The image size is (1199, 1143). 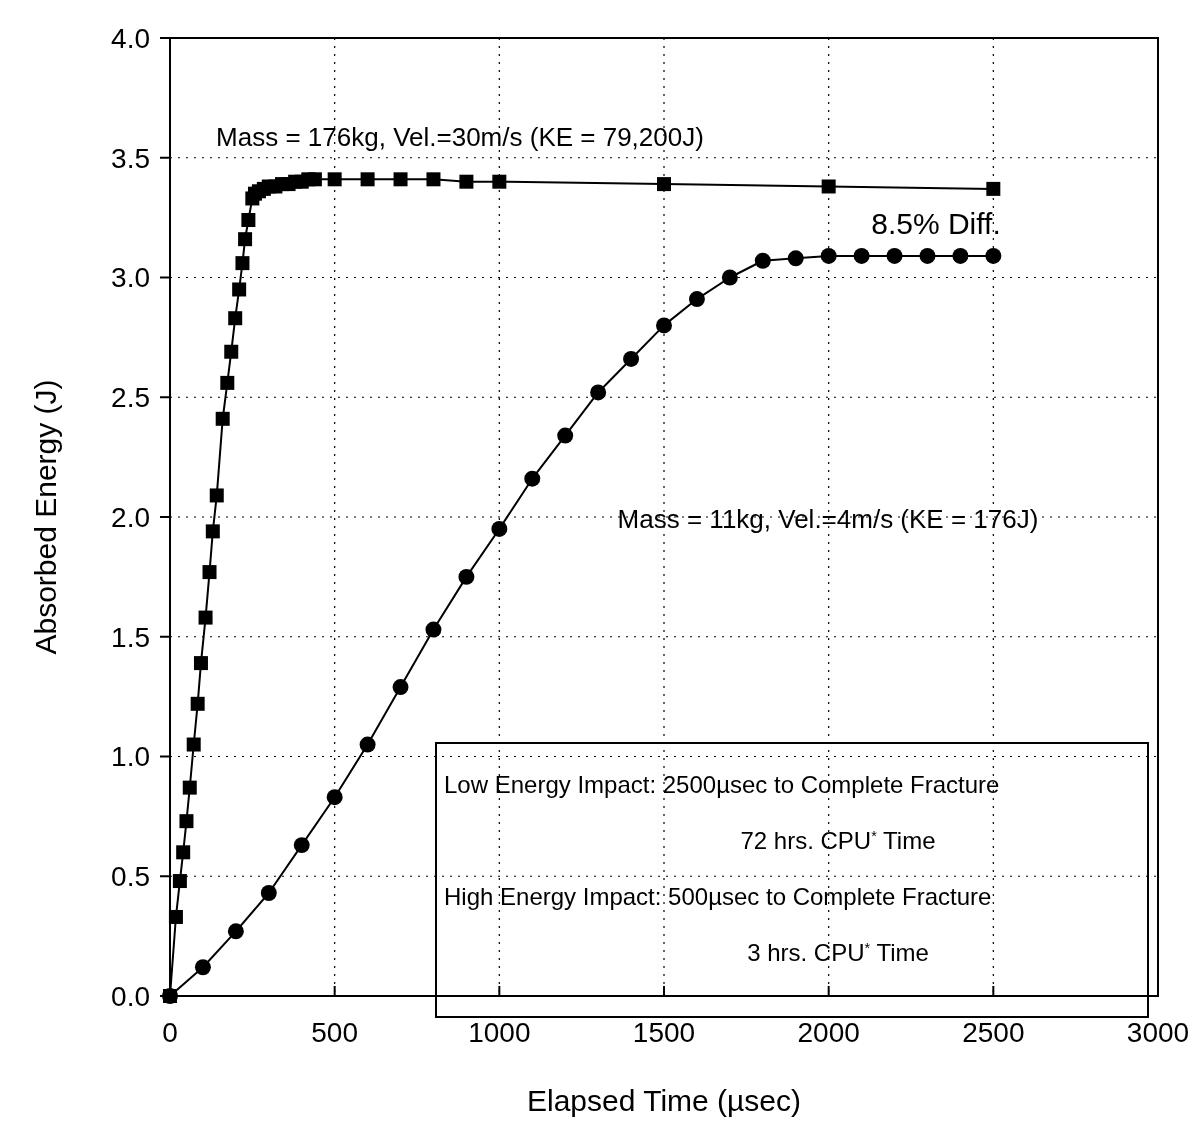 I want to click on annotation: 8.5% Diff., so click(x=936, y=223).